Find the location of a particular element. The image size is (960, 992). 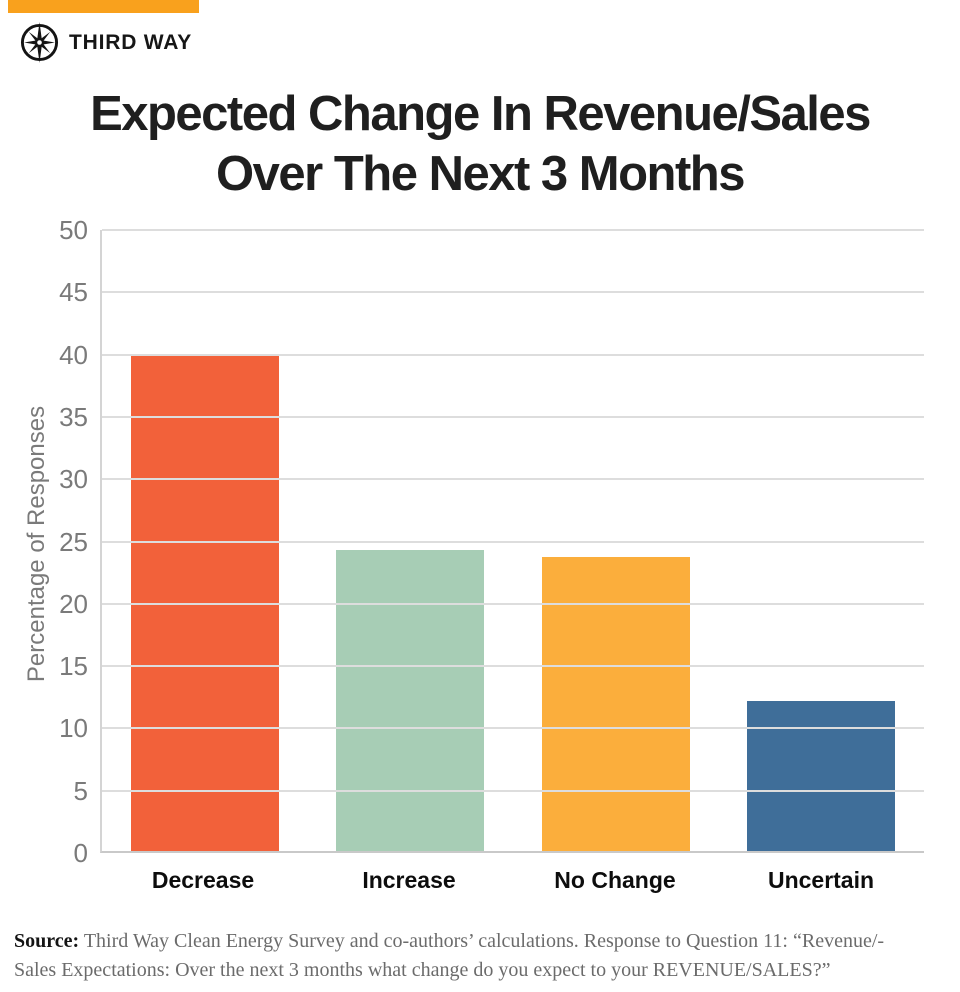

y-axis-labels: 0 5 10 15 20 25 30 35 40 45 50 is located at coordinates (44, 541).